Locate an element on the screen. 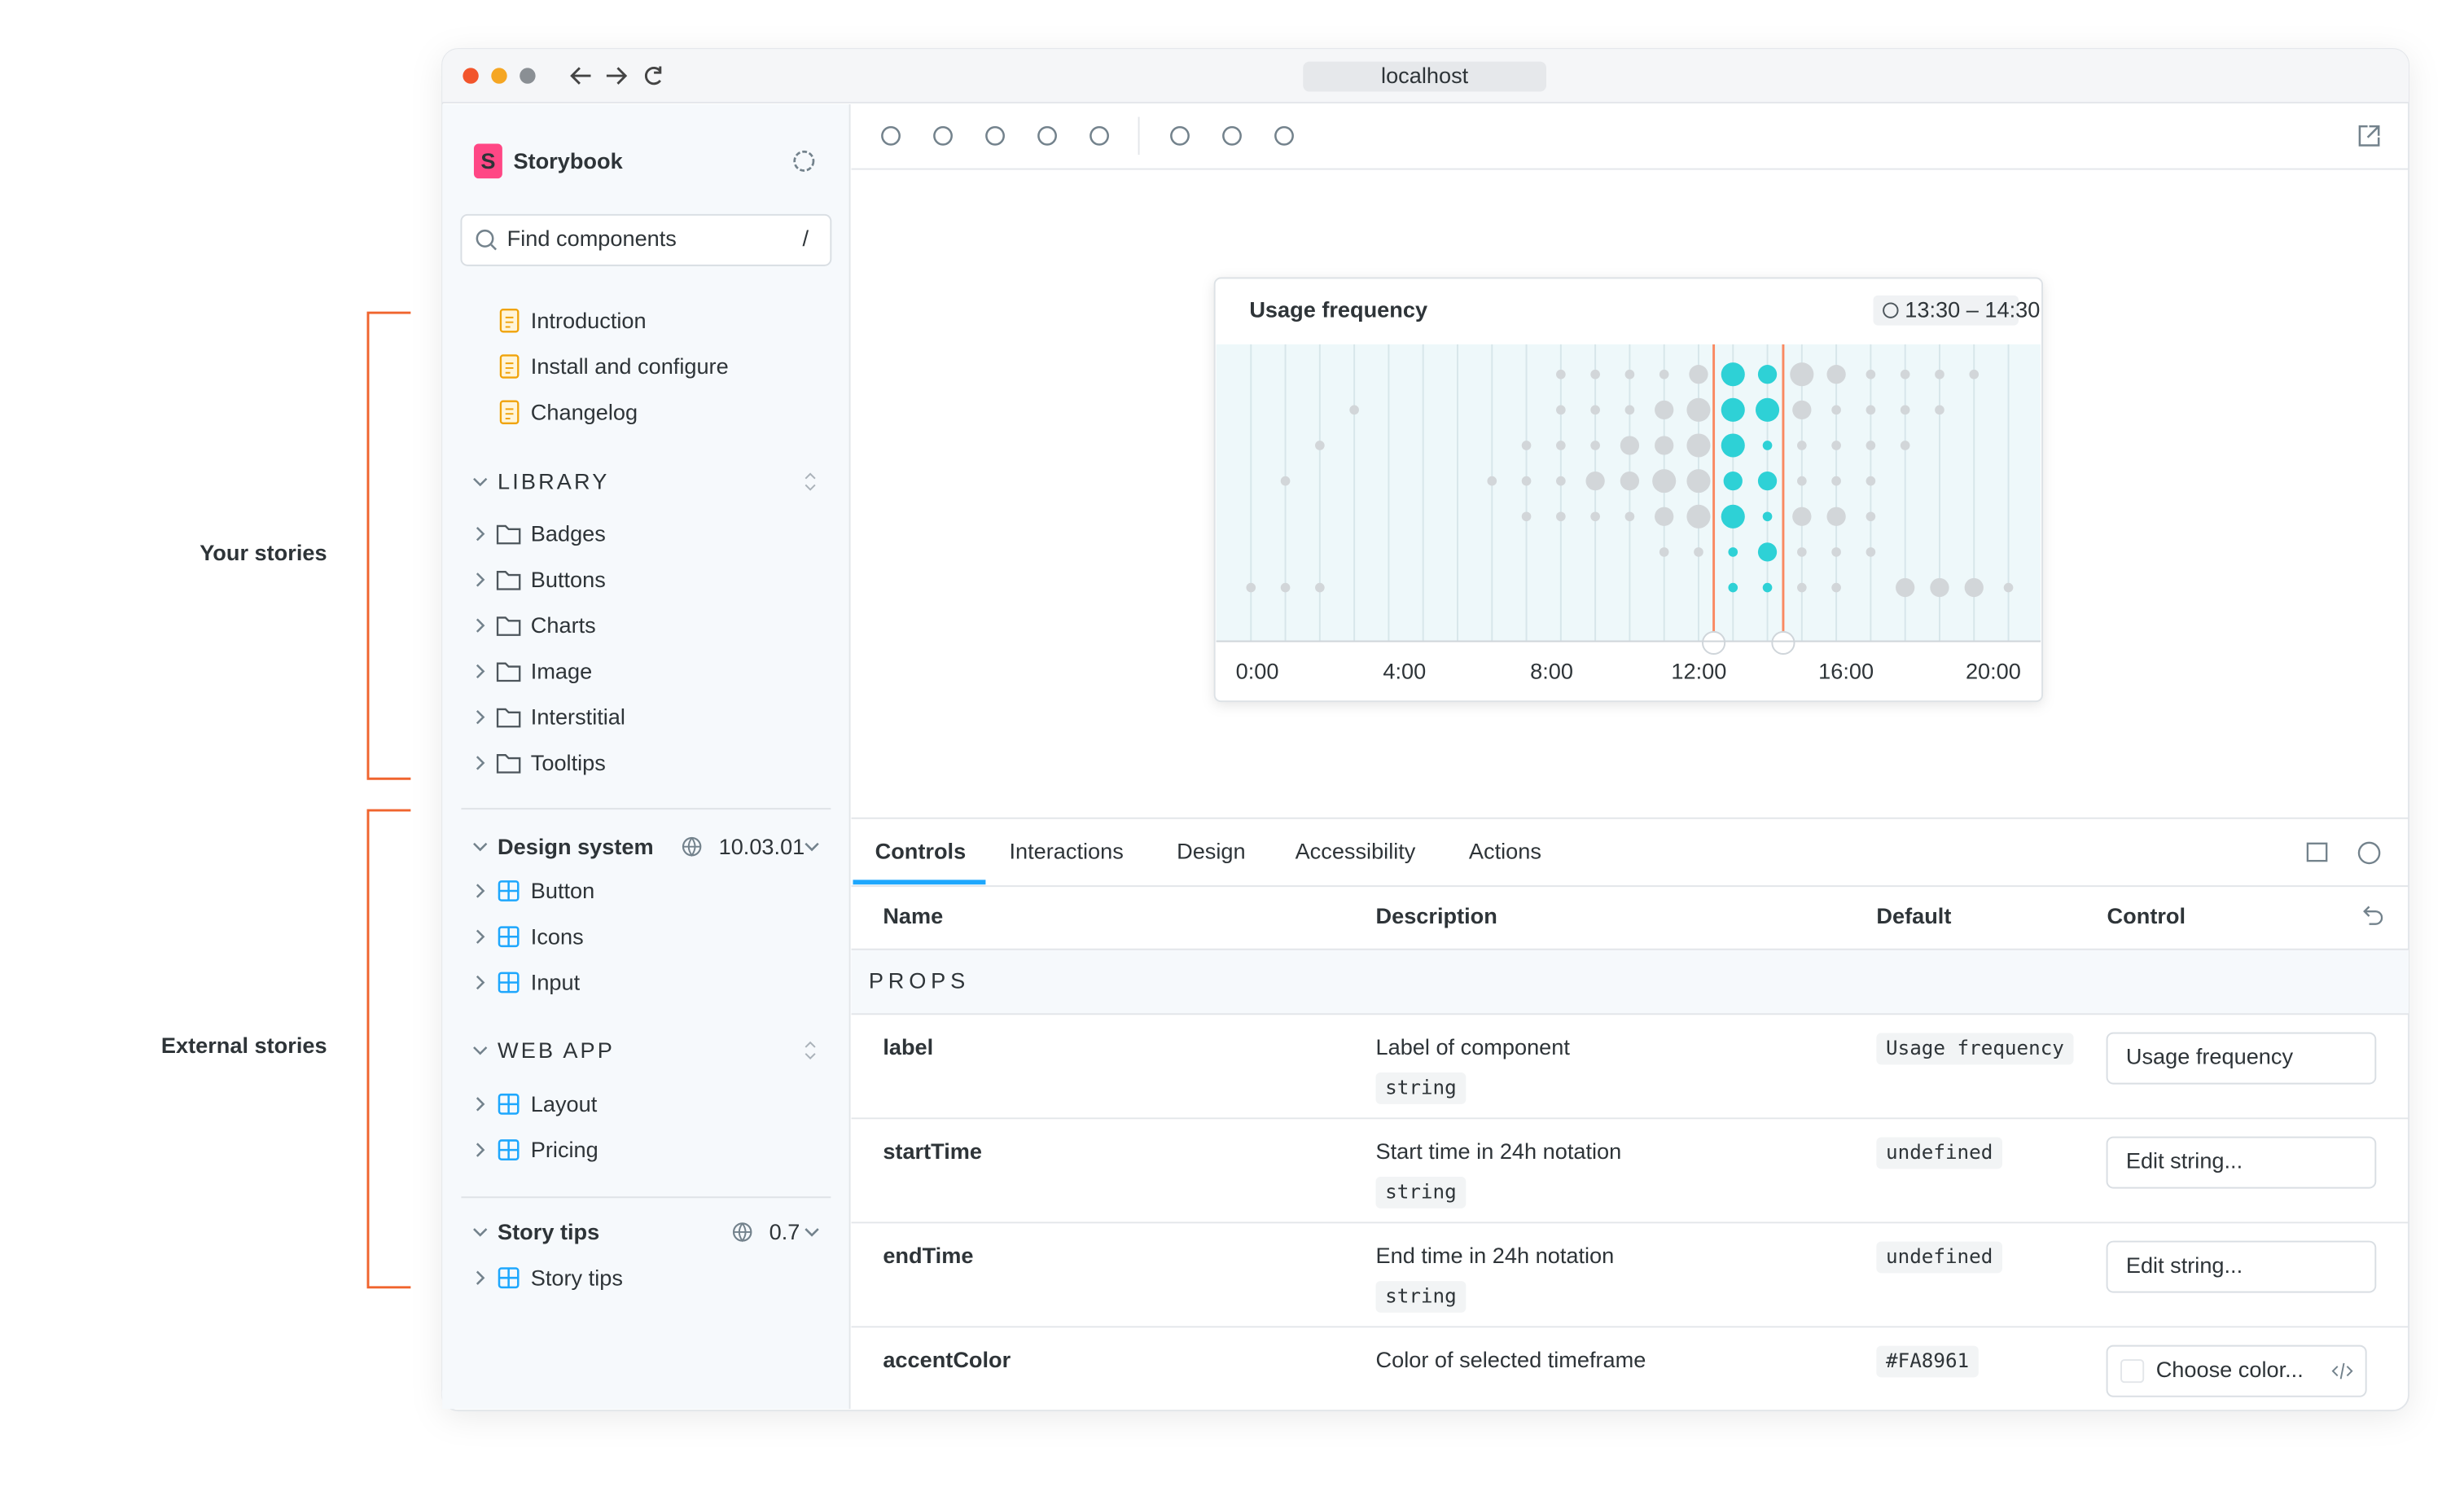 This screenshot has height=1487, width=2464. tab: Design is located at coordinates (1211, 851).